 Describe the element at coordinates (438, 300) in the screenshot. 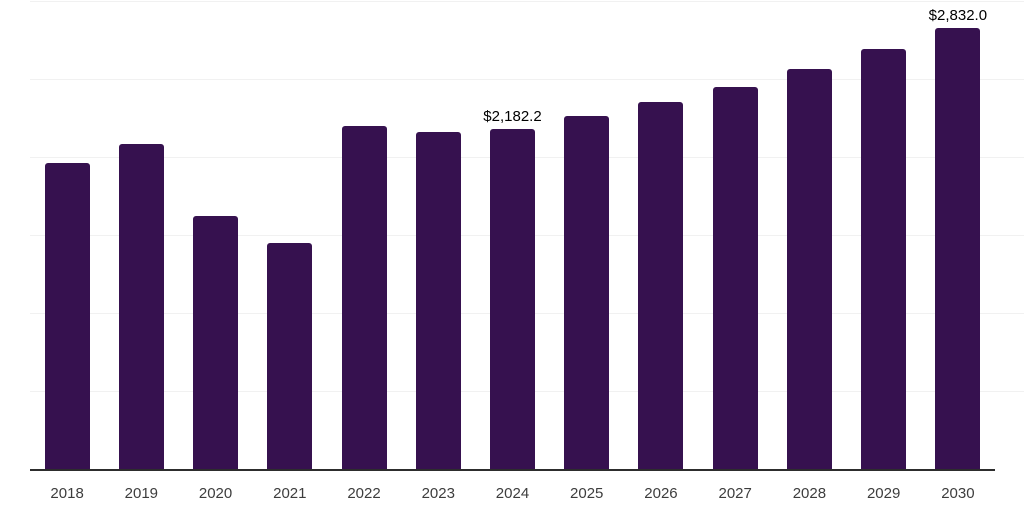

I see `bar-2023` at that location.